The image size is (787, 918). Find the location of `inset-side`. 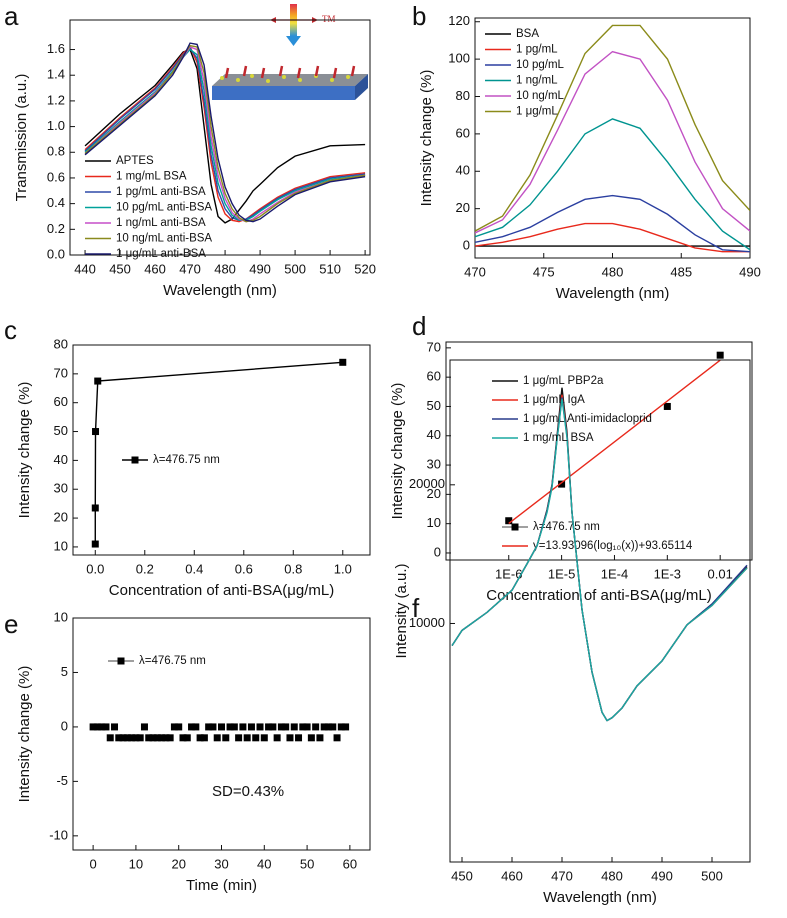

inset-side is located at coordinates (361, 87).